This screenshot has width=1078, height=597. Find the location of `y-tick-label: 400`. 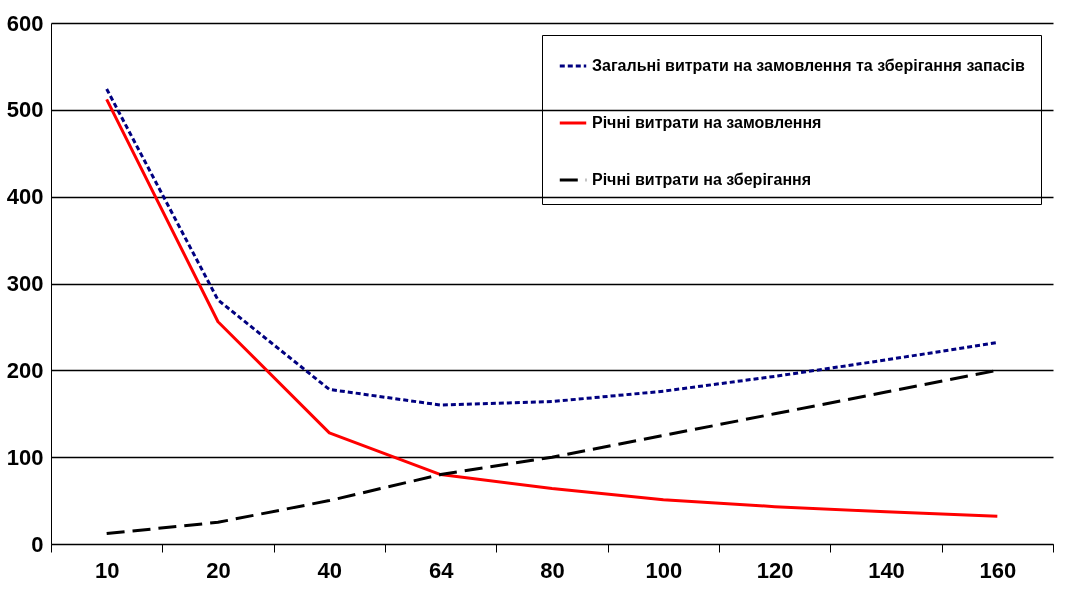

y-tick-label: 400 is located at coordinates (25, 197).